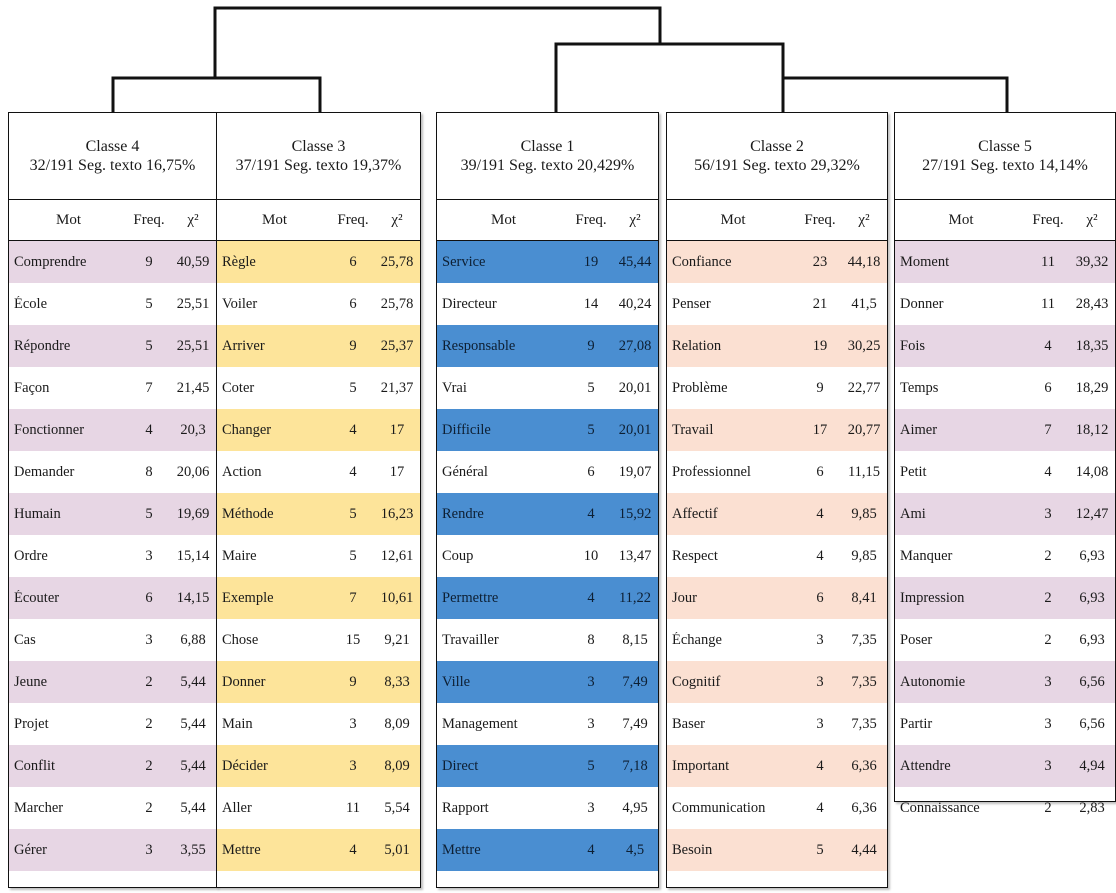  I want to click on word-cell: Aller, so click(237, 807).